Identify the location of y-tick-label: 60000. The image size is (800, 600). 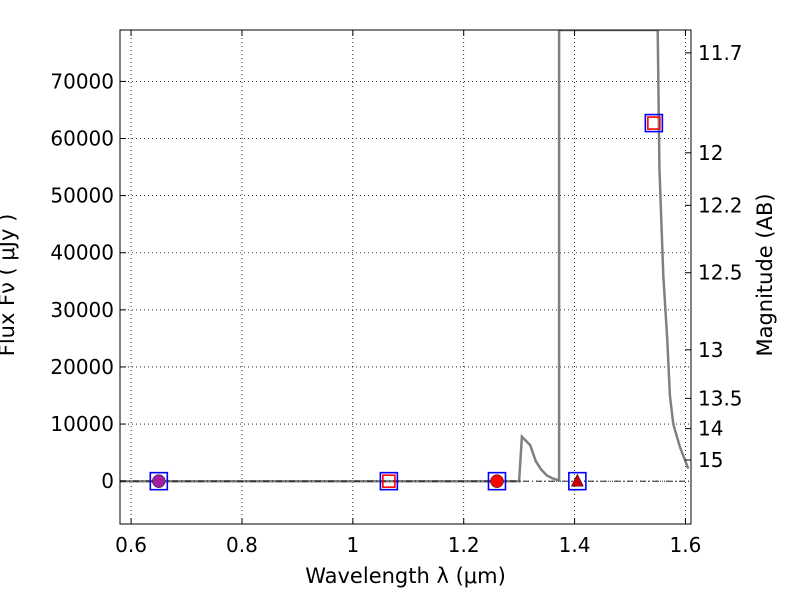
(82, 139).